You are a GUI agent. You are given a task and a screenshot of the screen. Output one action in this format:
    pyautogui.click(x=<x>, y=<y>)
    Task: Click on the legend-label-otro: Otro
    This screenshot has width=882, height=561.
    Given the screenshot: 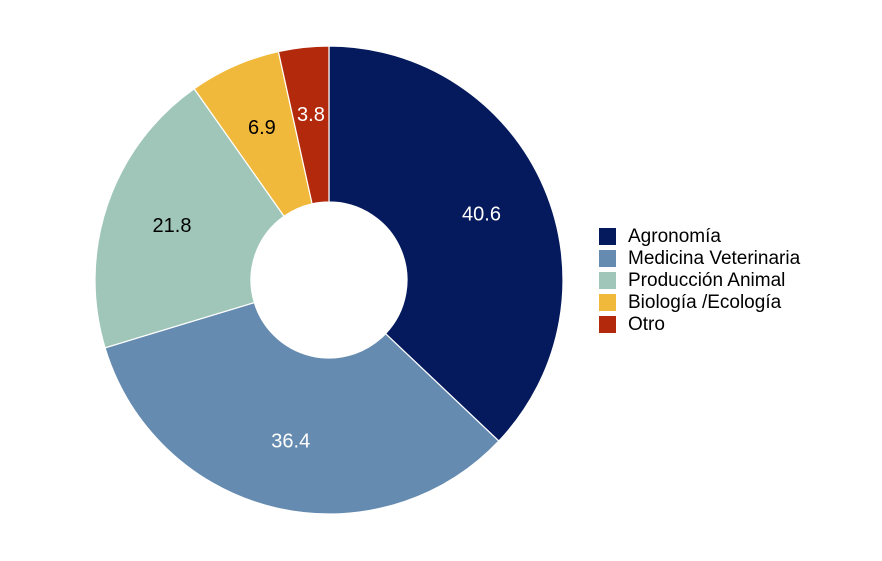 What is the action you would take?
    pyautogui.click(x=646, y=324)
    